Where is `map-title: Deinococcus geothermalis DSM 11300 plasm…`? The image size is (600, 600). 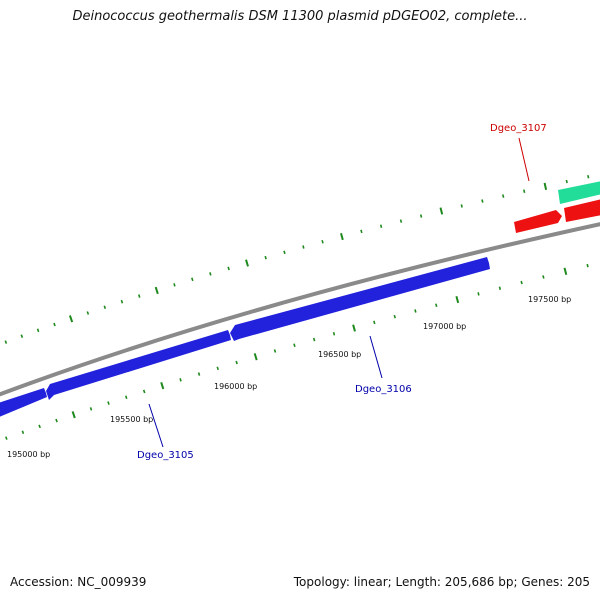
map-title: Deinococcus geothermalis DSM 11300 plasm… is located at coordinates (300, 16).